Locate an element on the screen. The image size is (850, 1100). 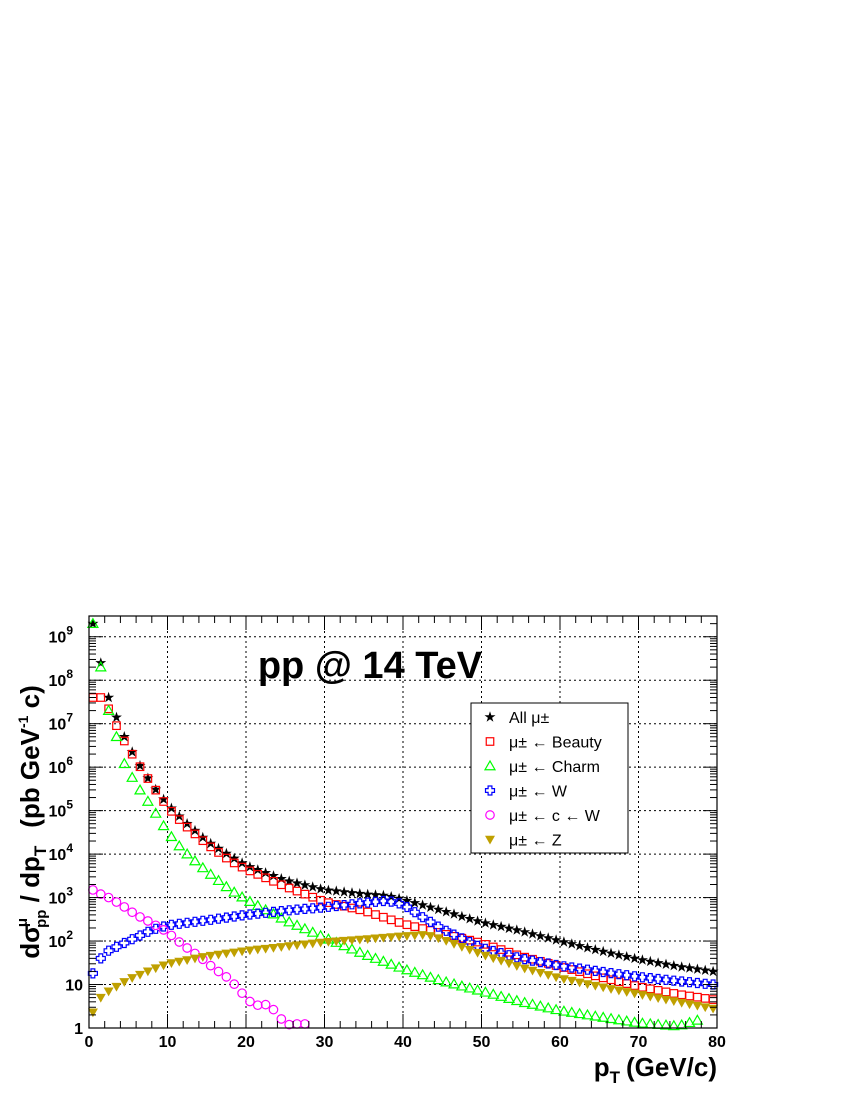
x-tick-label: 20 is located at coordinates (246, 1042).